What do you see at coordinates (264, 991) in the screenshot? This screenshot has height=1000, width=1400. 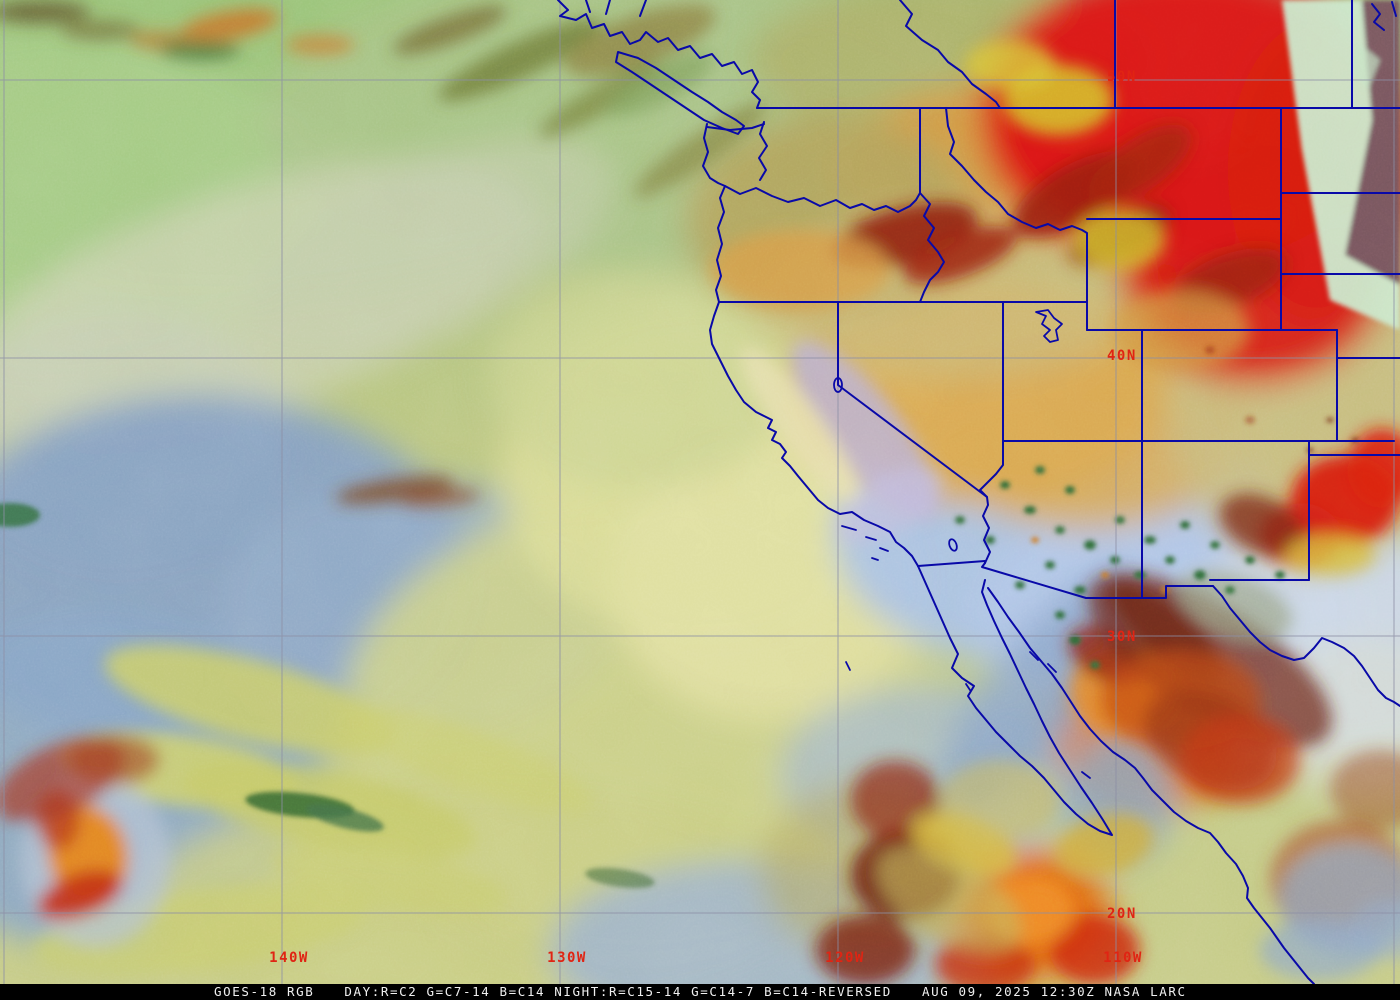 I see `status-product-label: GOES-18 RGB` at bounding box center [264, 991].